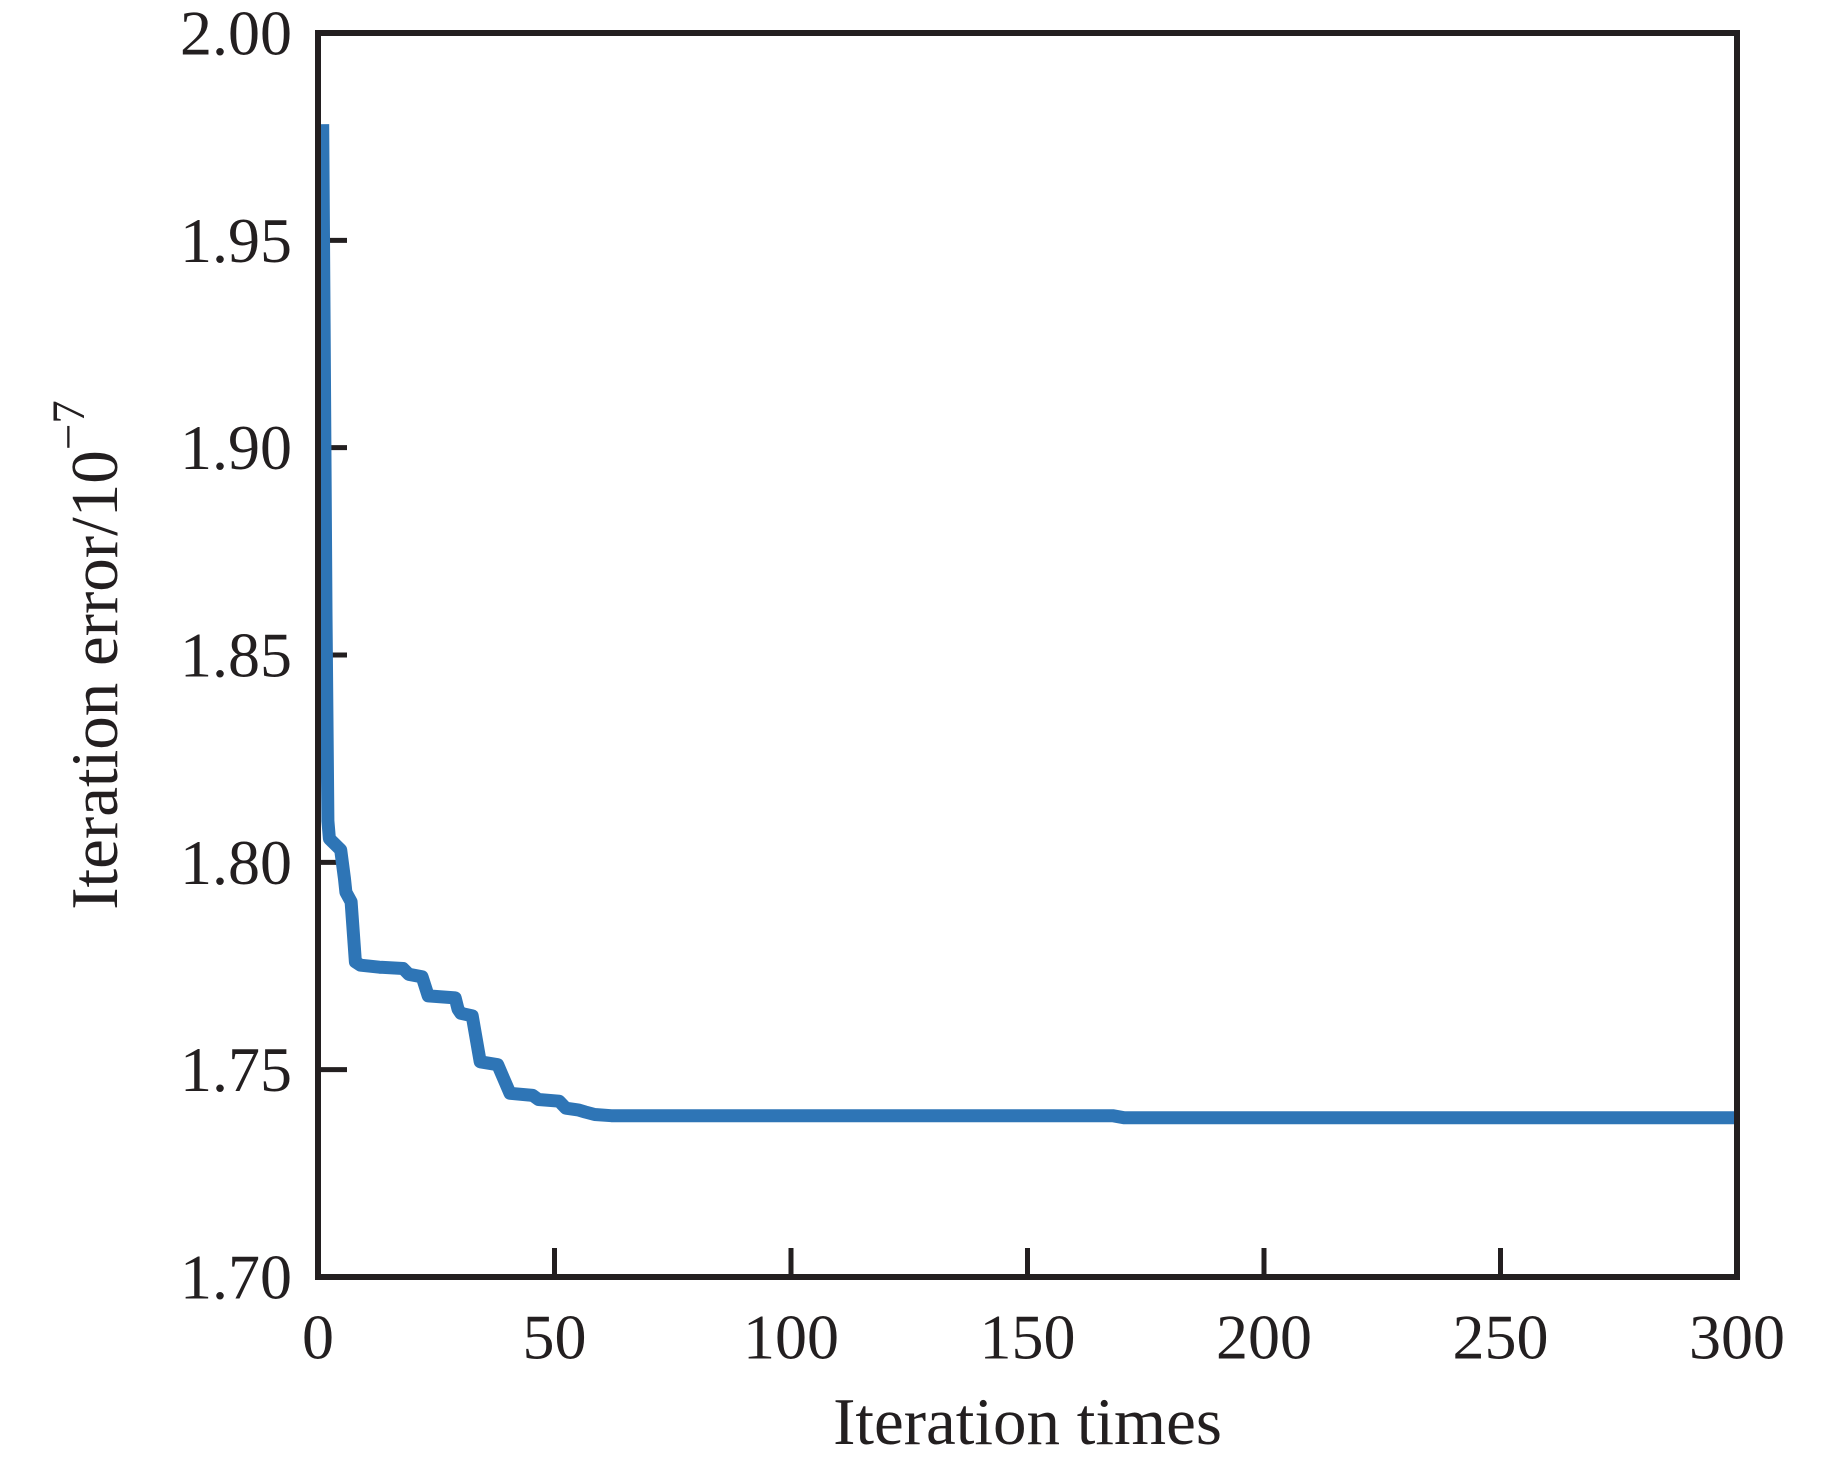 This screenshot has width=1843, height=1464. I want to click on y-tick-label: 1.75, so click(236, 1069).